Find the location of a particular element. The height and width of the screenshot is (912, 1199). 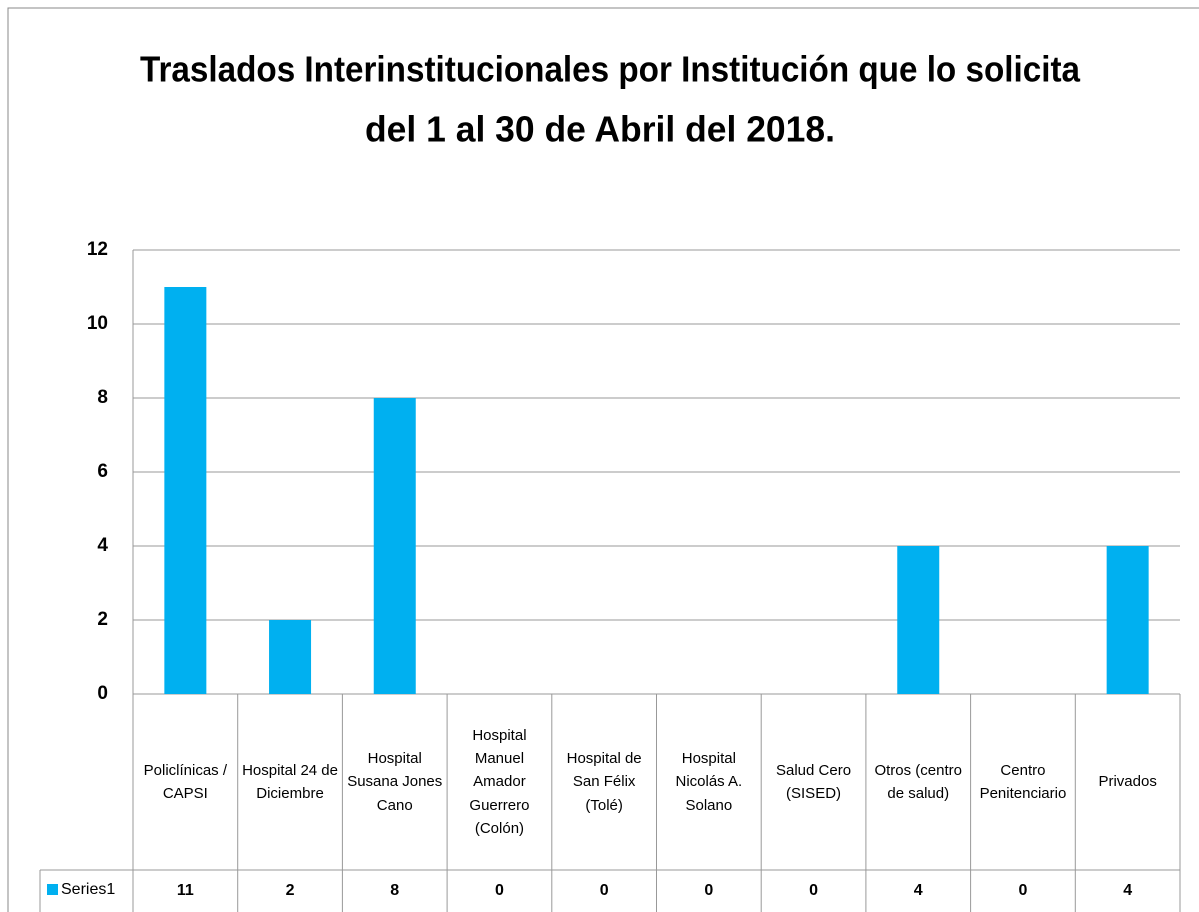

category-cell: Hospital de San Félix (Tolé) is located at coordinates (604, 782).